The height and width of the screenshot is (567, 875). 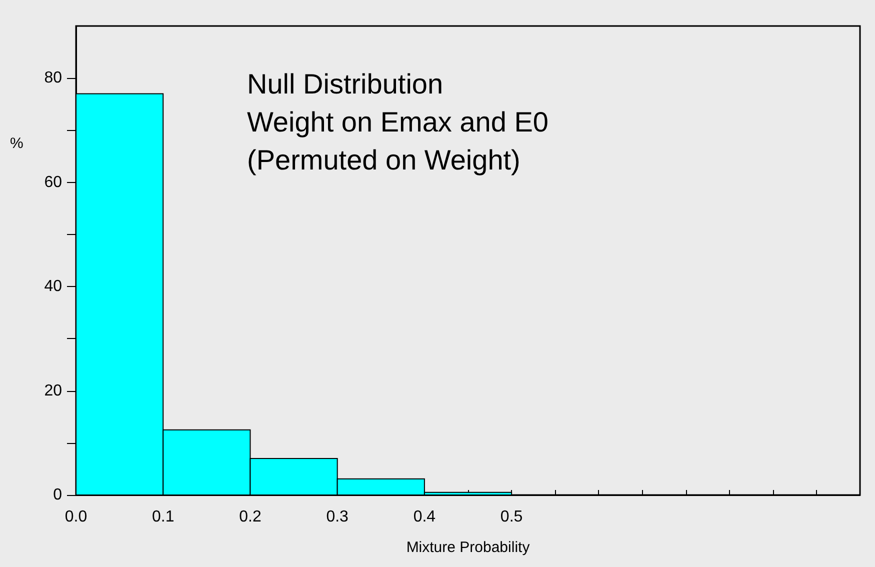 I want to click on x-tick-label: 0.0, so click(x=76, y=517).